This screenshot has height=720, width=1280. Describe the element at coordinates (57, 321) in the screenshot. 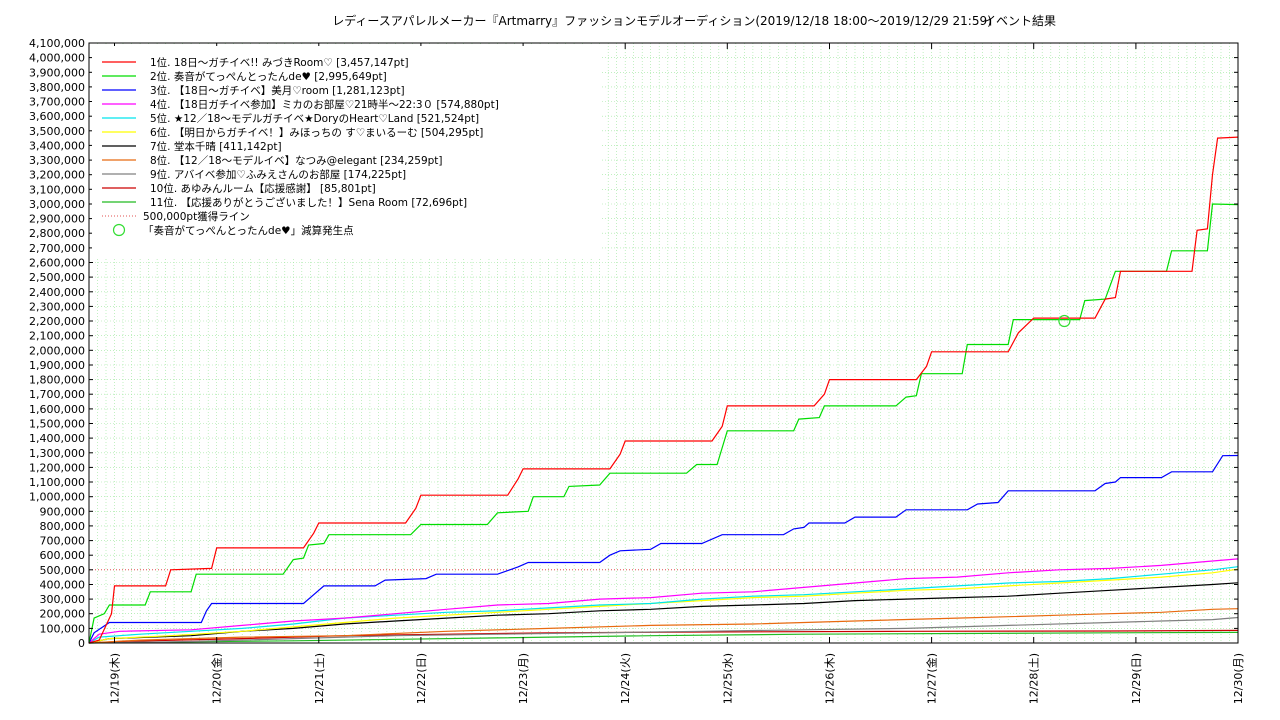

I see `y-tick-label: 2,200,000` at that location.